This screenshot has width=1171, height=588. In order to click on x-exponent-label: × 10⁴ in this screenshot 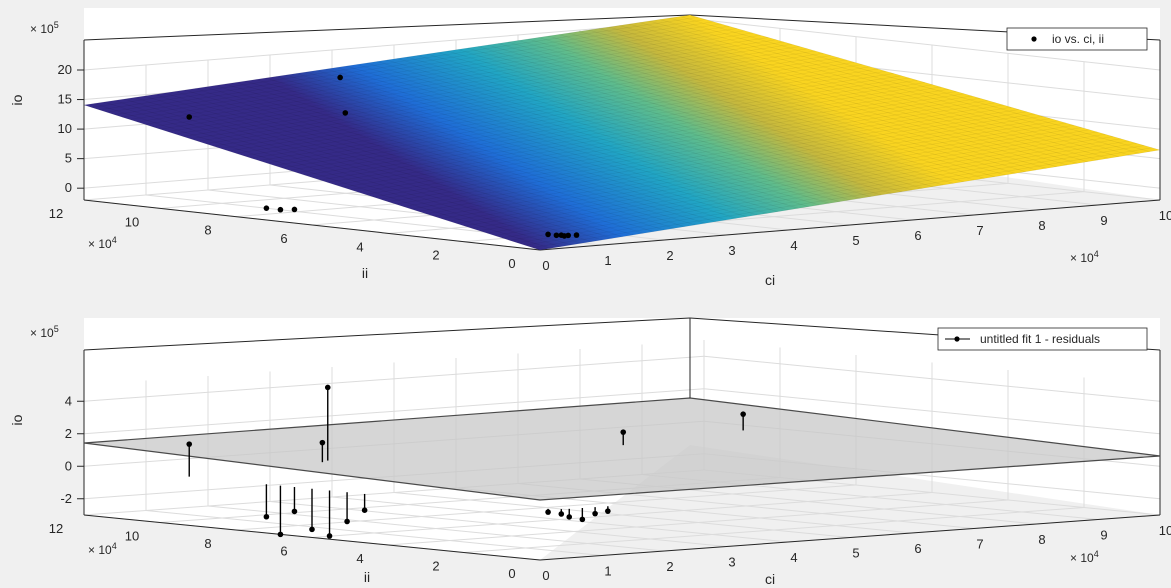, I will do `click(1084, 257)`.